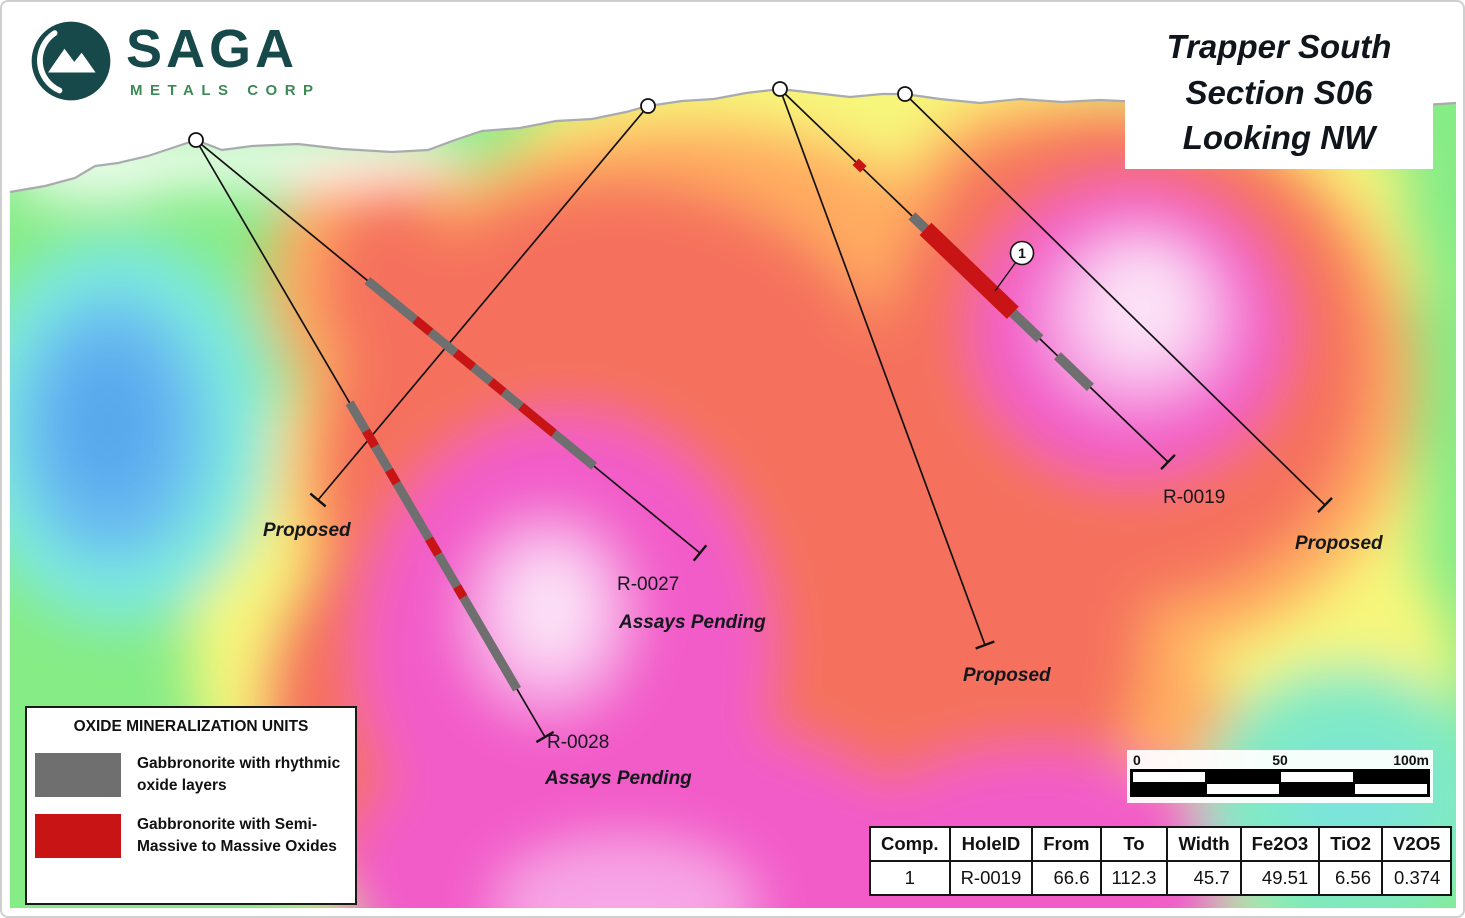 The width and height of the screenshot is (1465, 918). What do you see at coordinates (71, 61) in the screenshot?
I see `saga-logo-icon` at bounding box center [71, 61].